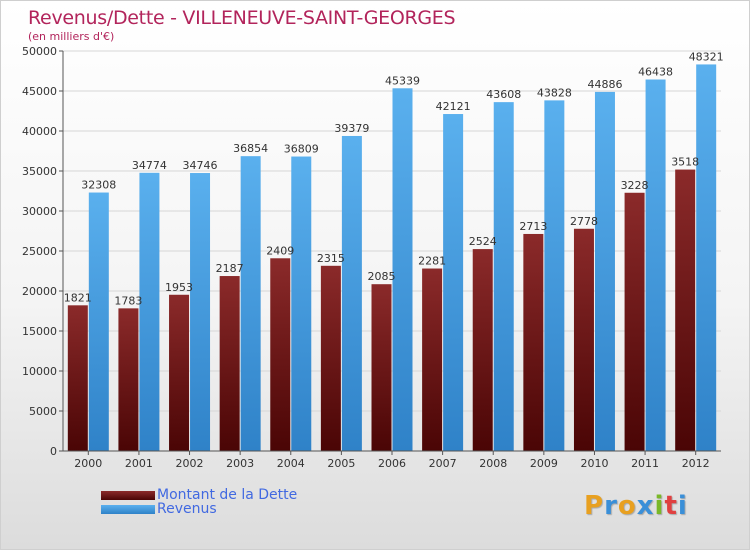 The width and height of the screenshot is (750, 551). What do you see at coordinates (554, 92) in the screenshot?
I see `data-label-revenus: 43828` at bounding box center [554, 92].